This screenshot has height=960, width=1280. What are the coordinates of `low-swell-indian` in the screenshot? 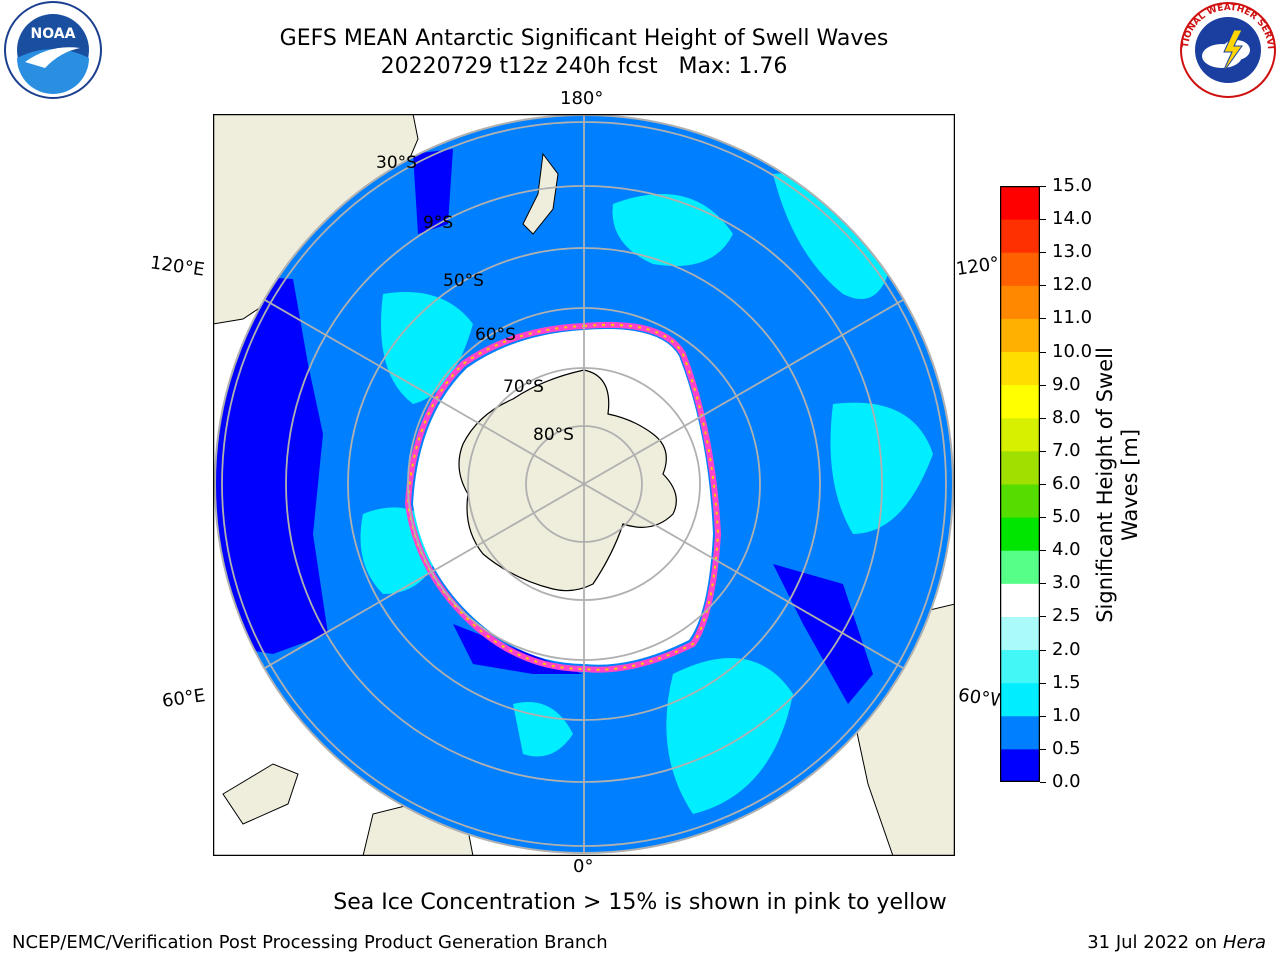 It's located at (271, 464).